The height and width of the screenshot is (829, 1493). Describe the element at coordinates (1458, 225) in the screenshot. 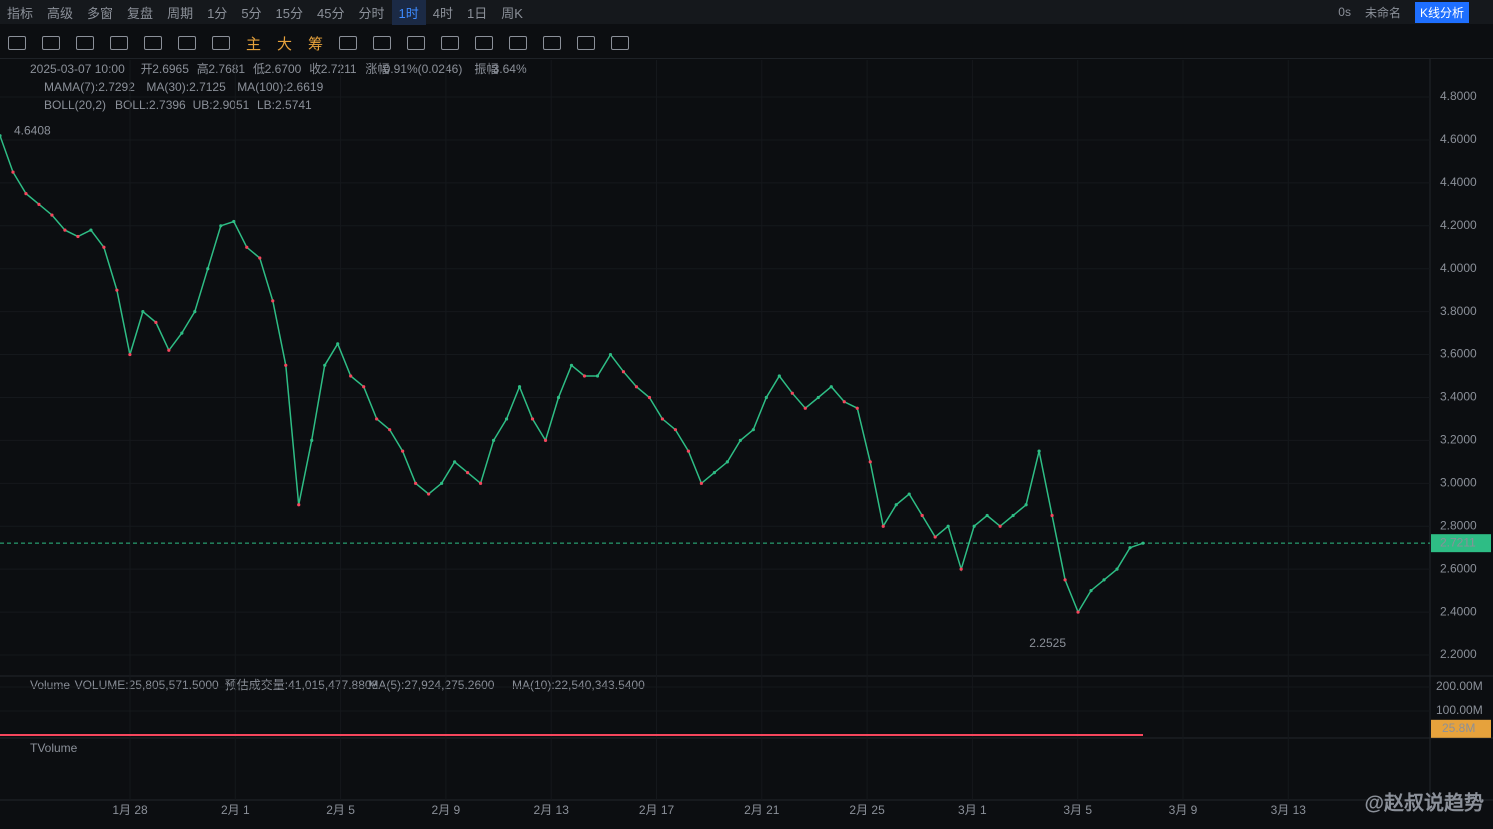

I see `y-tick-label: 4.2000` at that location.